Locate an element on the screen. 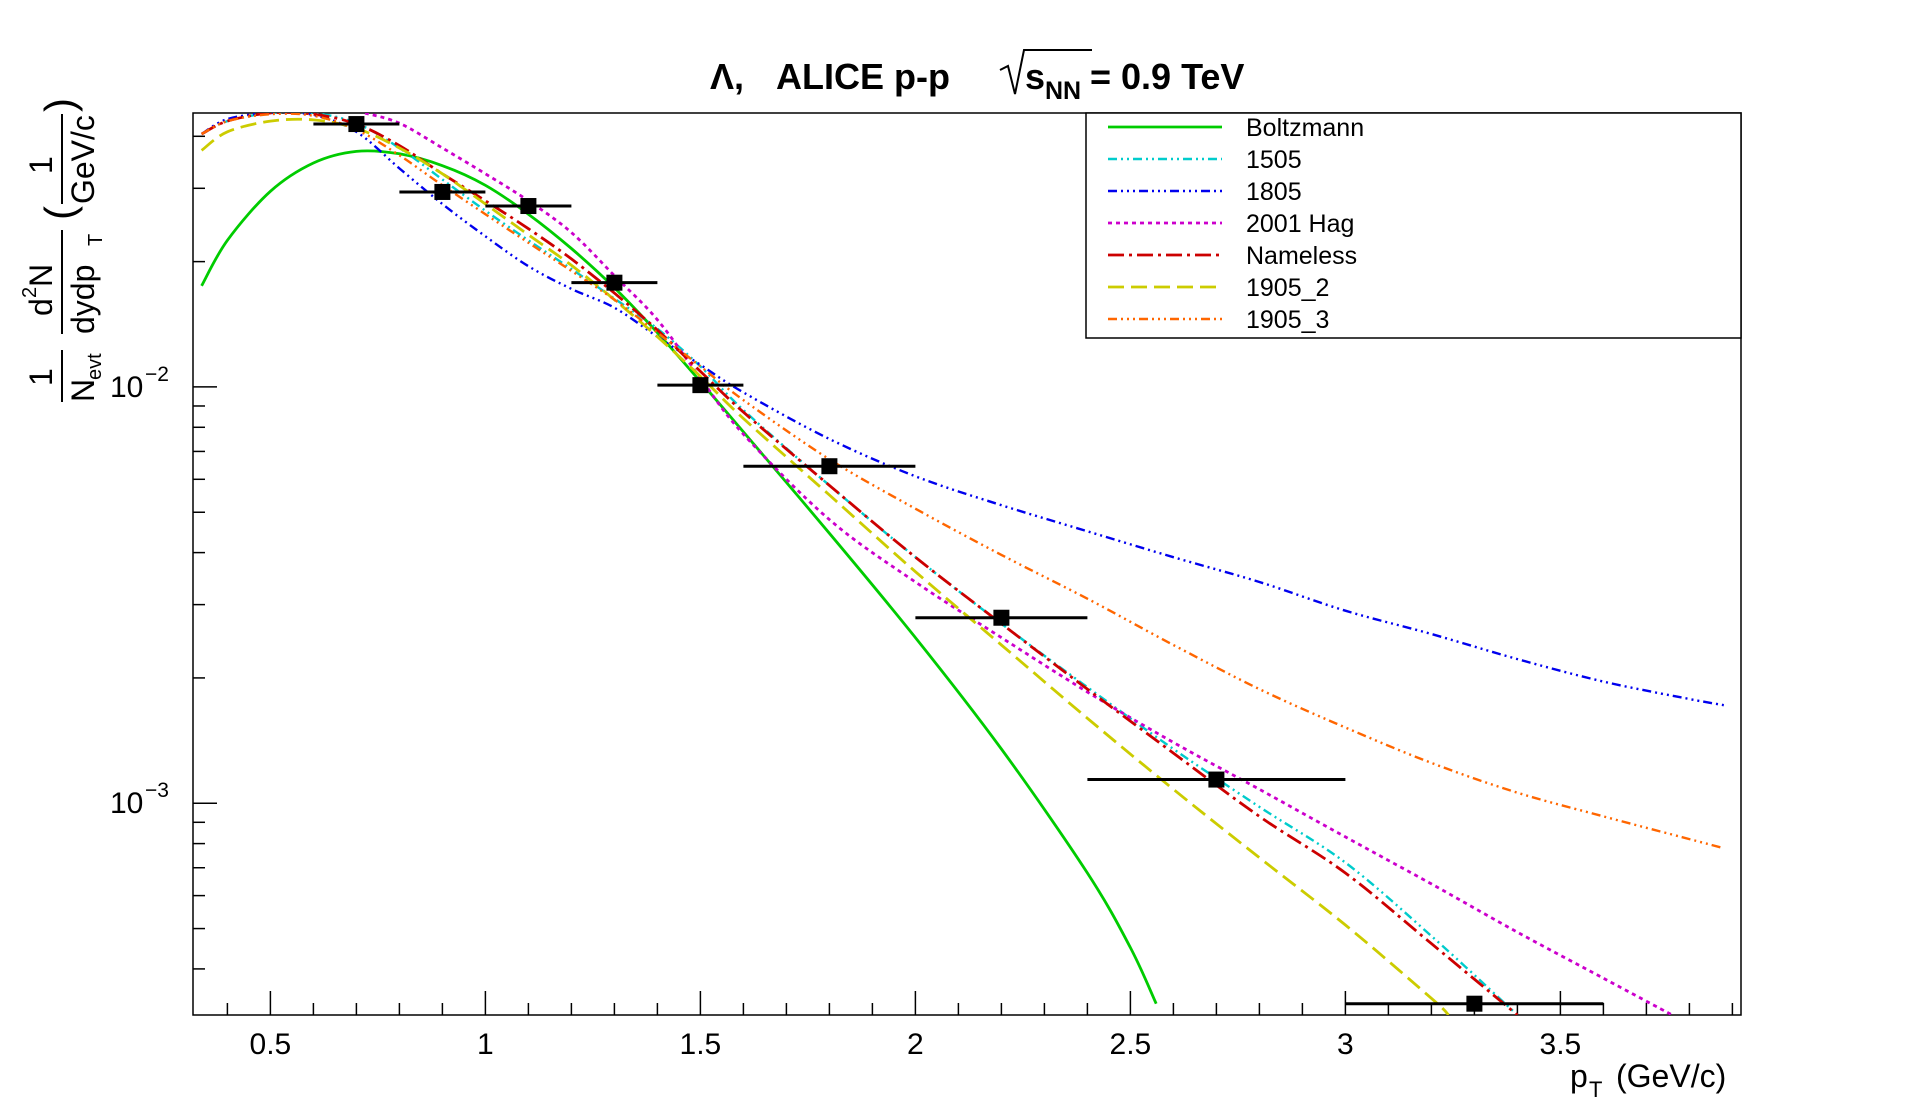 This screenshot has width=1918, height=1120. ylabel-paren-close: ) is located at coordinates (59, 105).